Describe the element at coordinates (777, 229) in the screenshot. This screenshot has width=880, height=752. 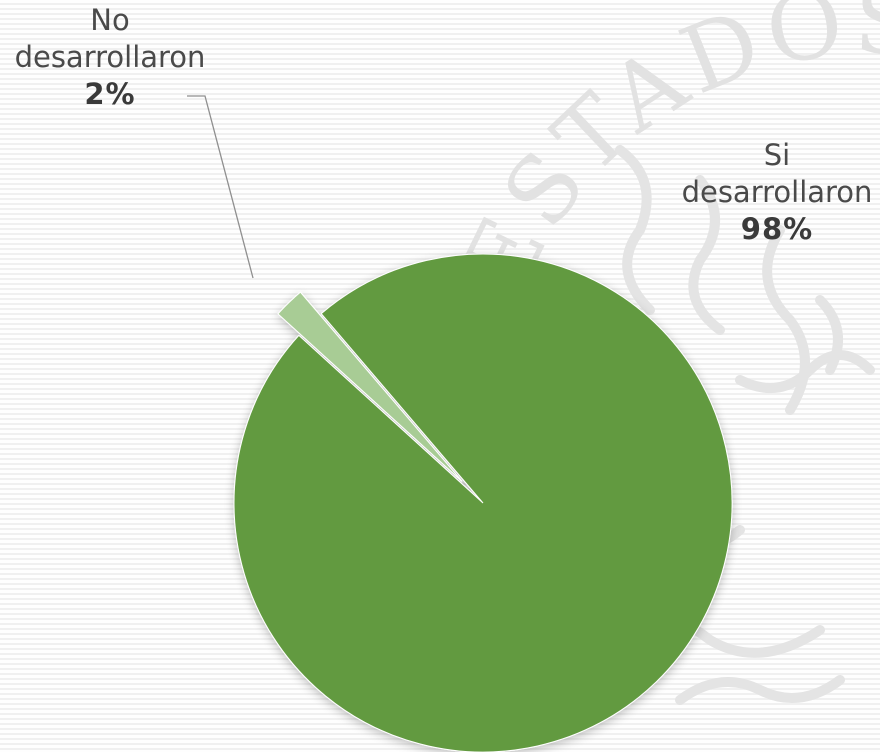
I see `label-si-percent: 98%` at that location.